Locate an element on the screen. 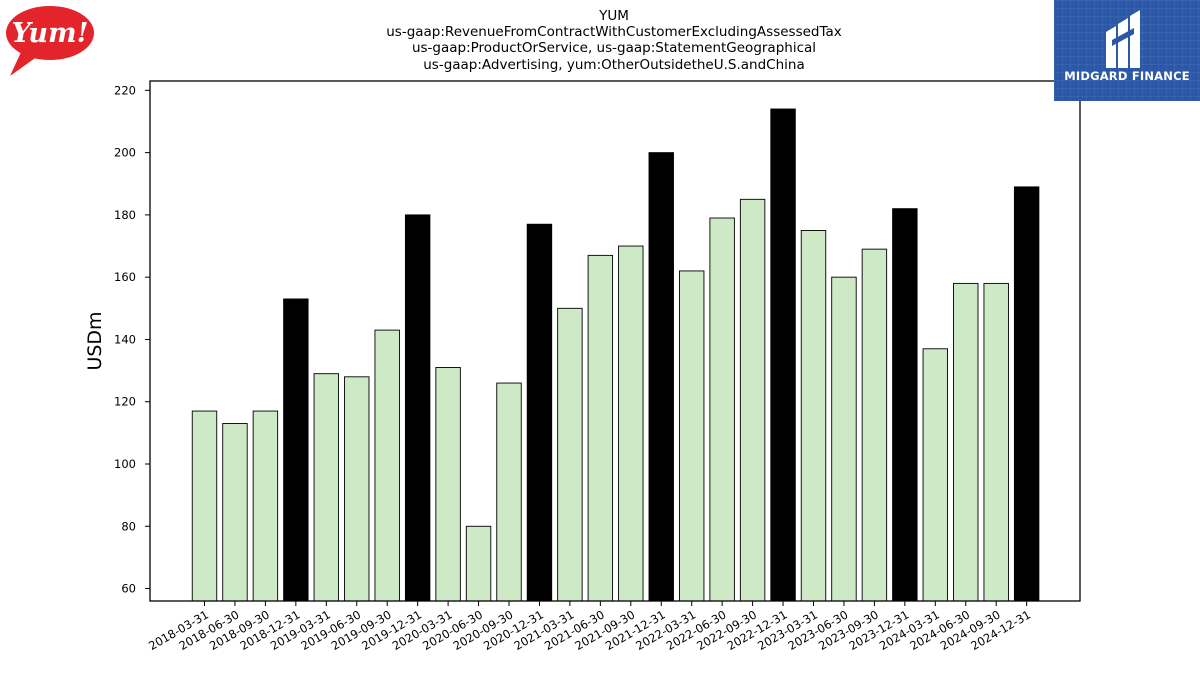 Image resolution: width=1200 pixels, height=675 pixels. midgard-finance-logo: MIDGARD FINANCE is located at coordinates (1127, 50).